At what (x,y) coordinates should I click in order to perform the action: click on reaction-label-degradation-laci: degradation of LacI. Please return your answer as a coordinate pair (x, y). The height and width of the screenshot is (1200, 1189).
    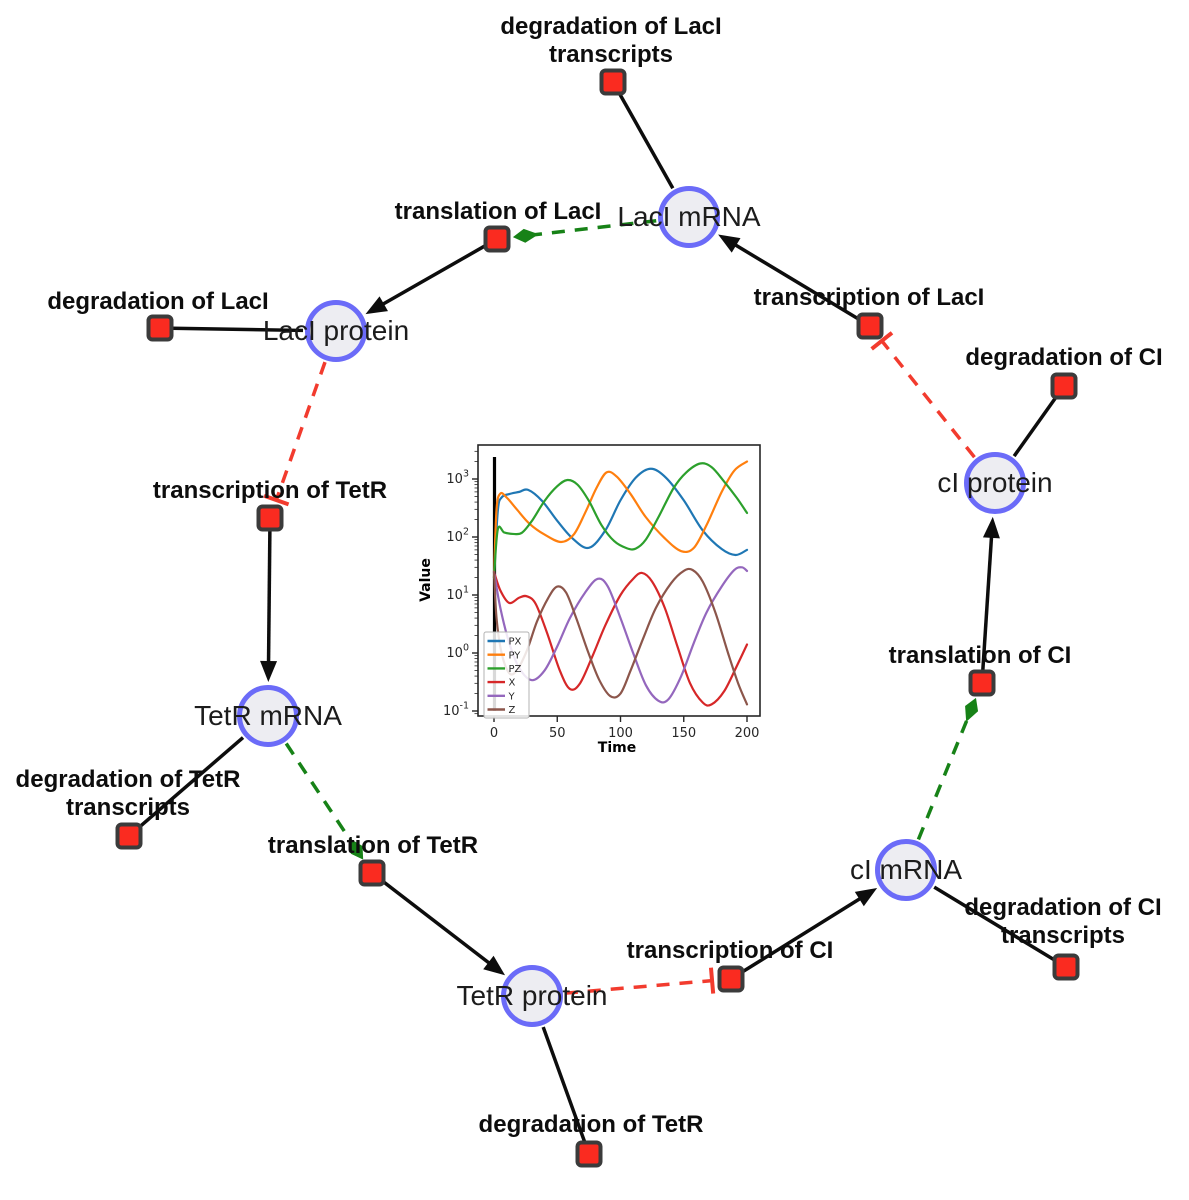
    Looking at the image, I should click on (158, 301).